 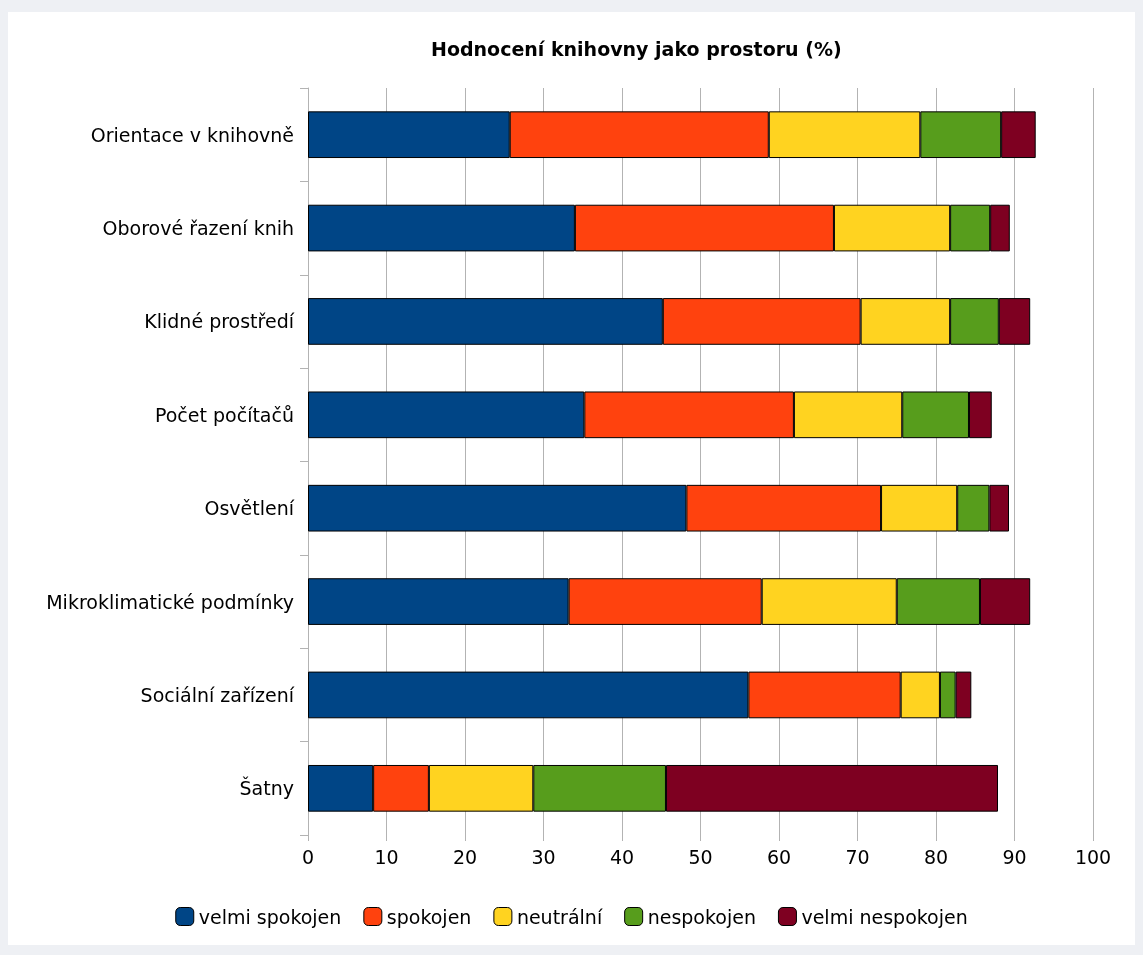 I want to click on x-tick-label: 0, so click(x=308, y=856).